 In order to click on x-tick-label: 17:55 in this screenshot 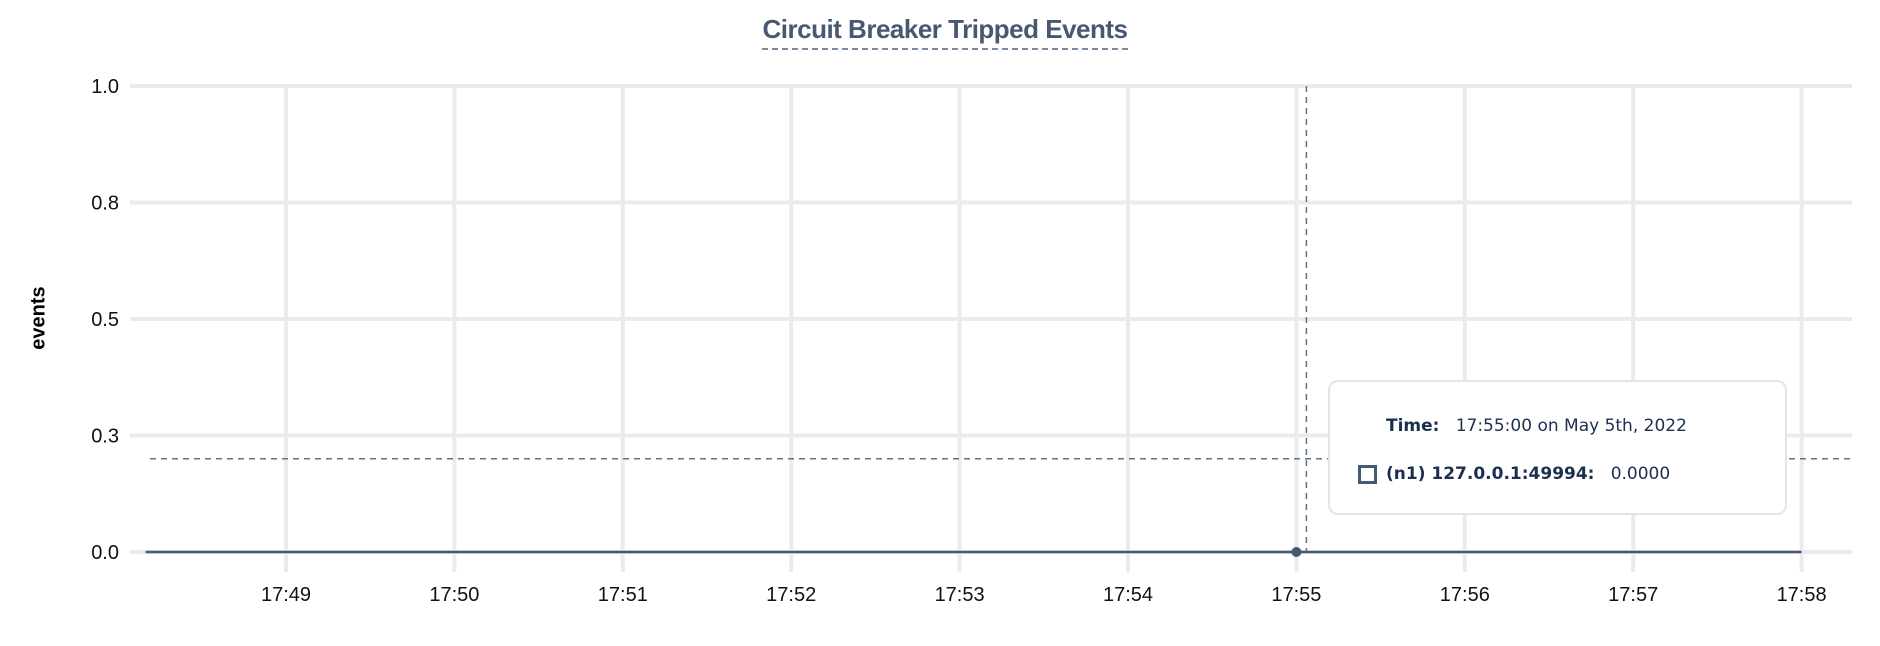, I will do `click(1296, 595)`.